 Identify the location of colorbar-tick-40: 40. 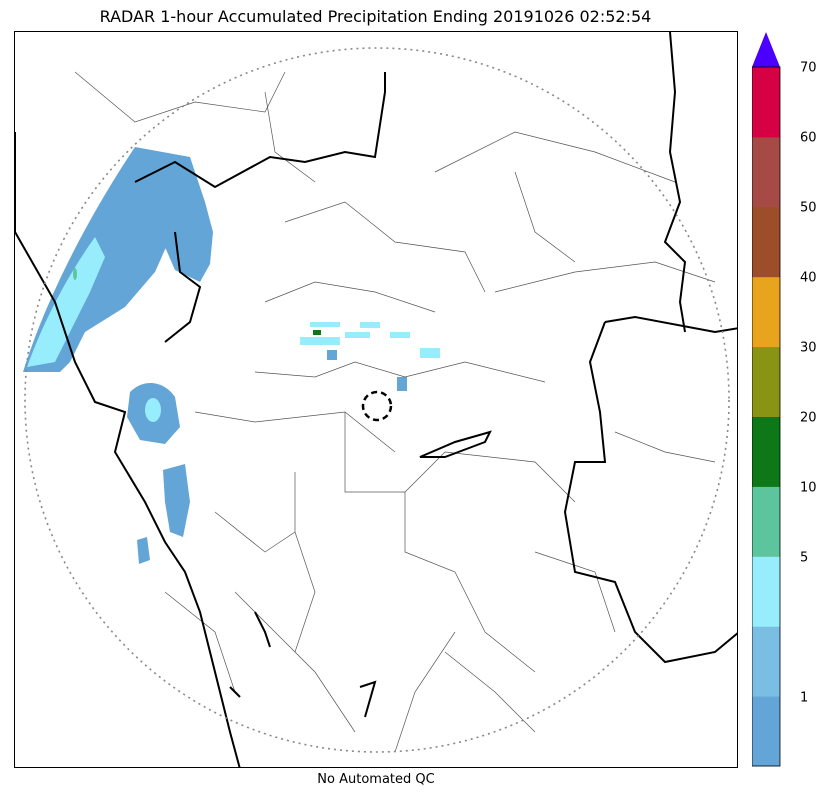
(808, 278).